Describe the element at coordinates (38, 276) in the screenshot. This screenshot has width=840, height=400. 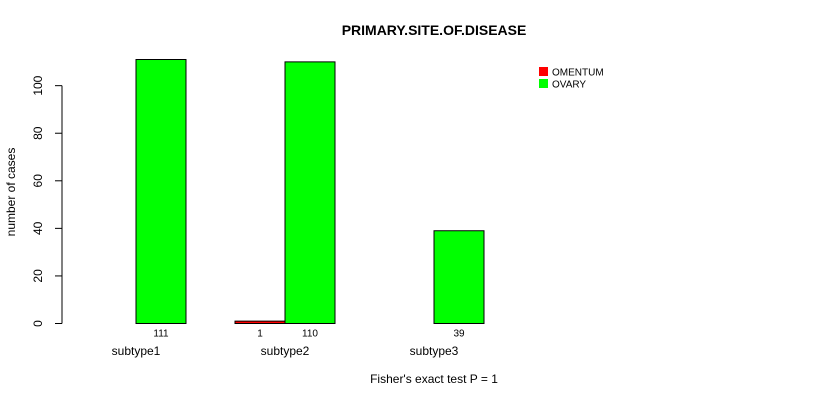
I see `y-tick-label: 20` at that location.